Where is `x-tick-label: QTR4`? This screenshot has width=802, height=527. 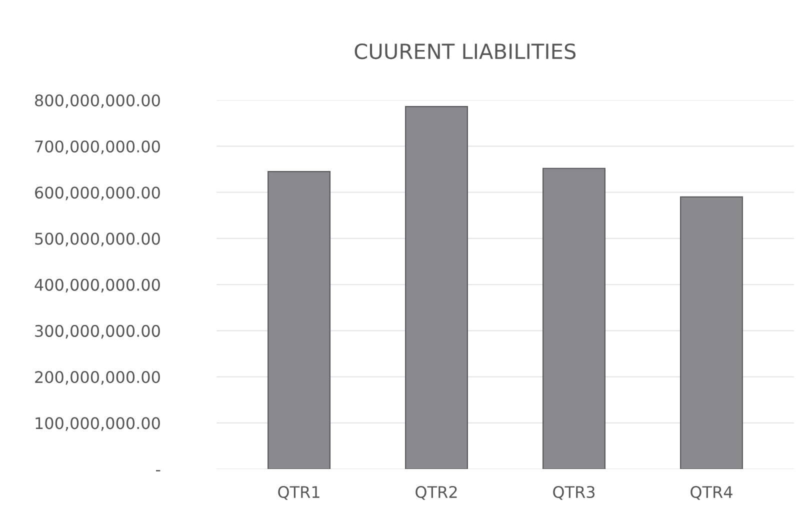 x-tick-label: QTR4 is located at coordinates (711, 493).